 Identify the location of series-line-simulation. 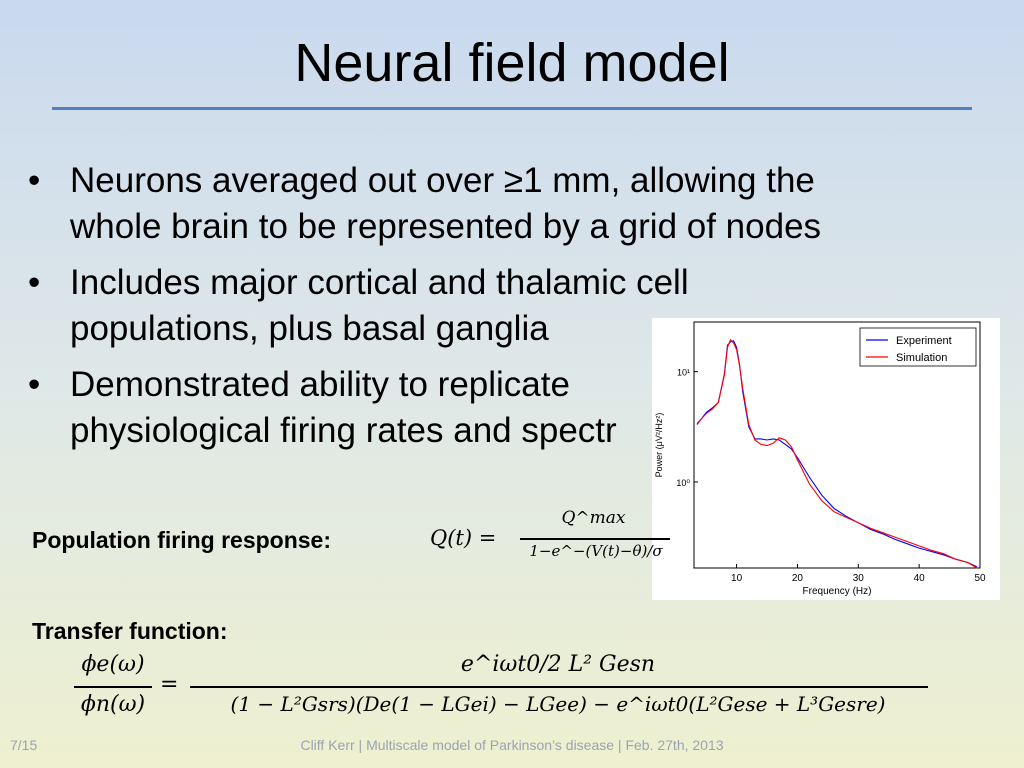
(837, 453).